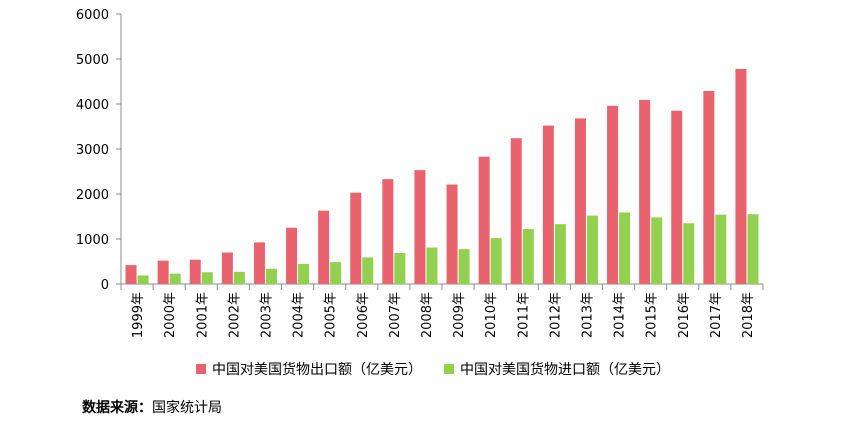 This screenshot has width=848, height=424. What do you see at coordinates (117, 408) in the screenshot?
I see `data-source-label: 数据来源：` at bounding box center [117, 408].